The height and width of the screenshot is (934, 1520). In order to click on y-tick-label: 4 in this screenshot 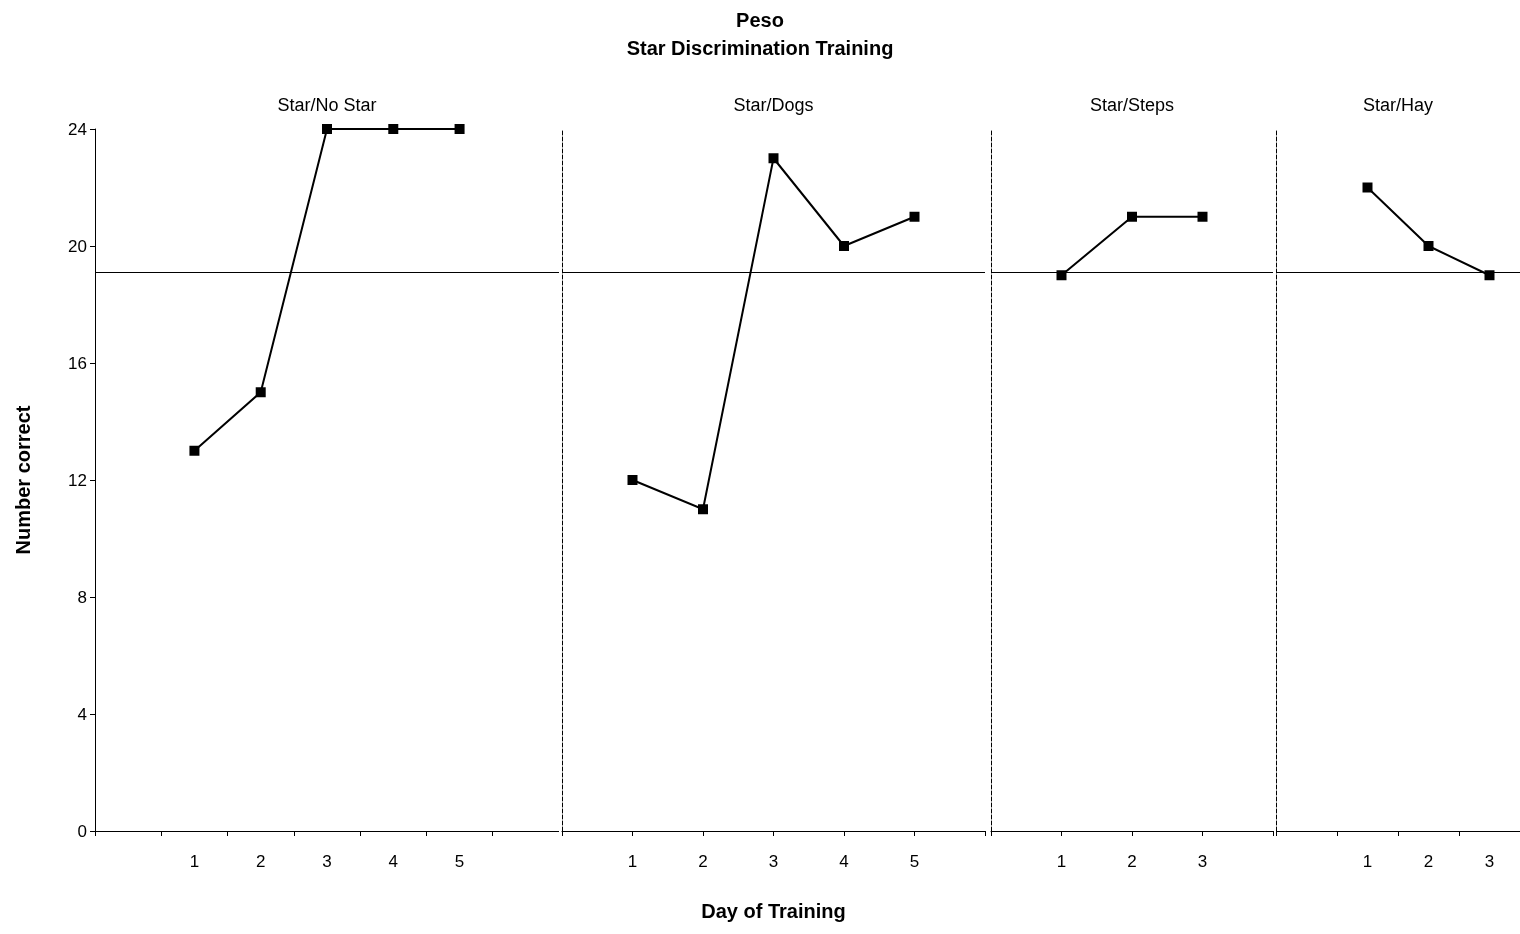, I will do `click(82, 714)`.